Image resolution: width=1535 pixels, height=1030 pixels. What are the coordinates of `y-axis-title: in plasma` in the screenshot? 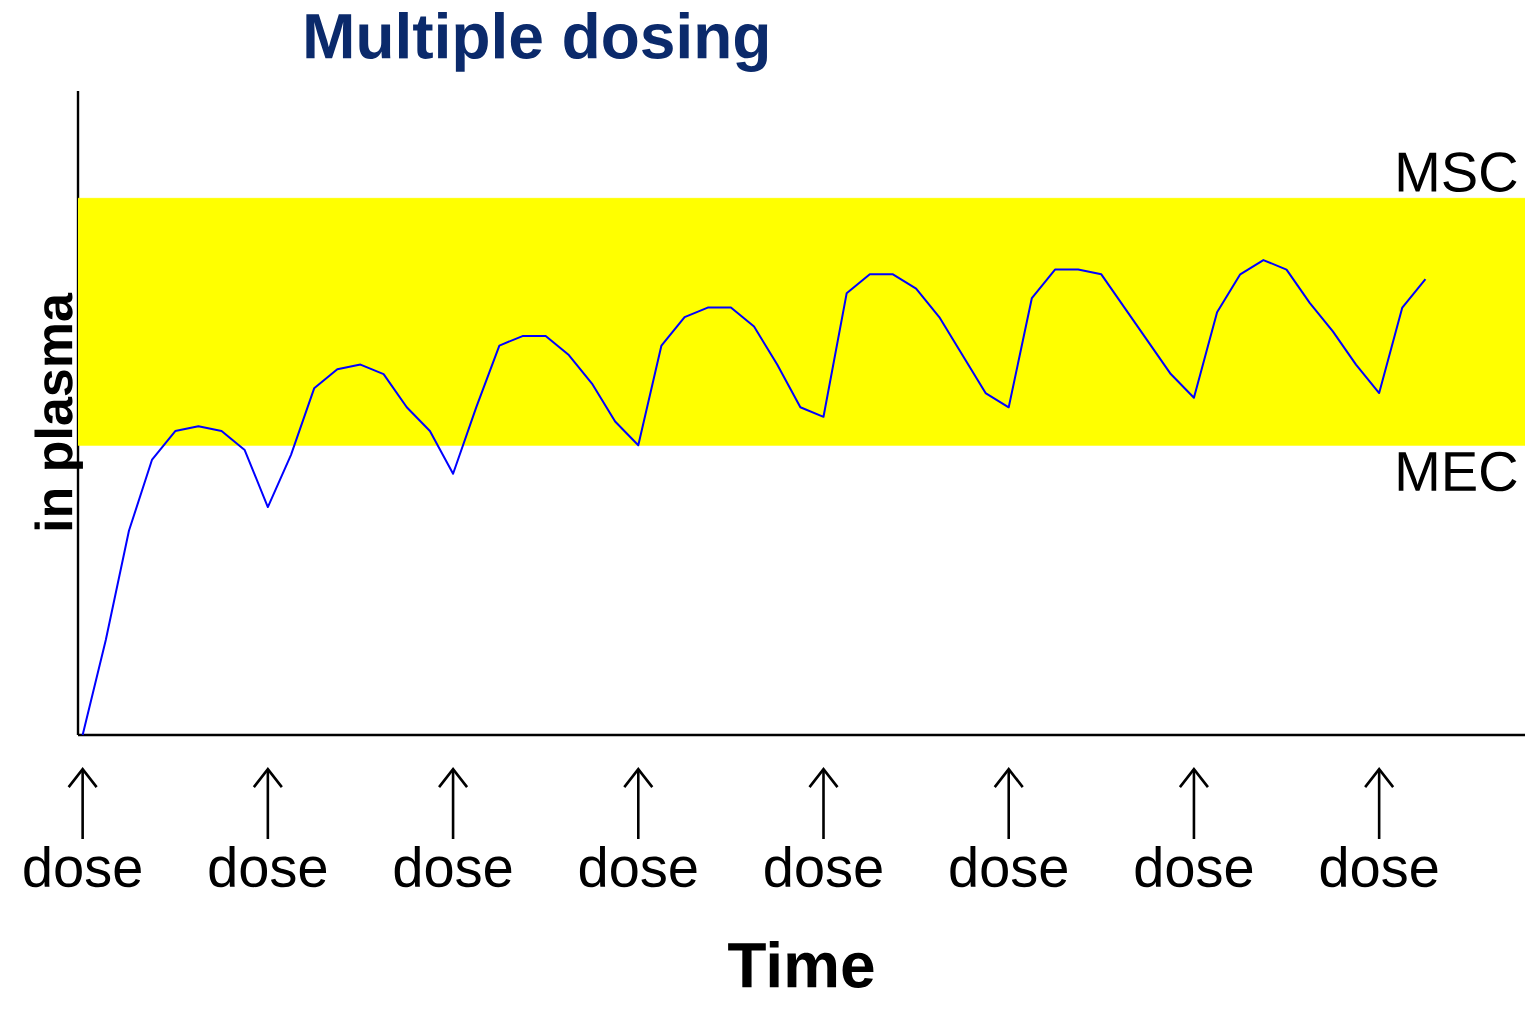 It's located at (58, 411).